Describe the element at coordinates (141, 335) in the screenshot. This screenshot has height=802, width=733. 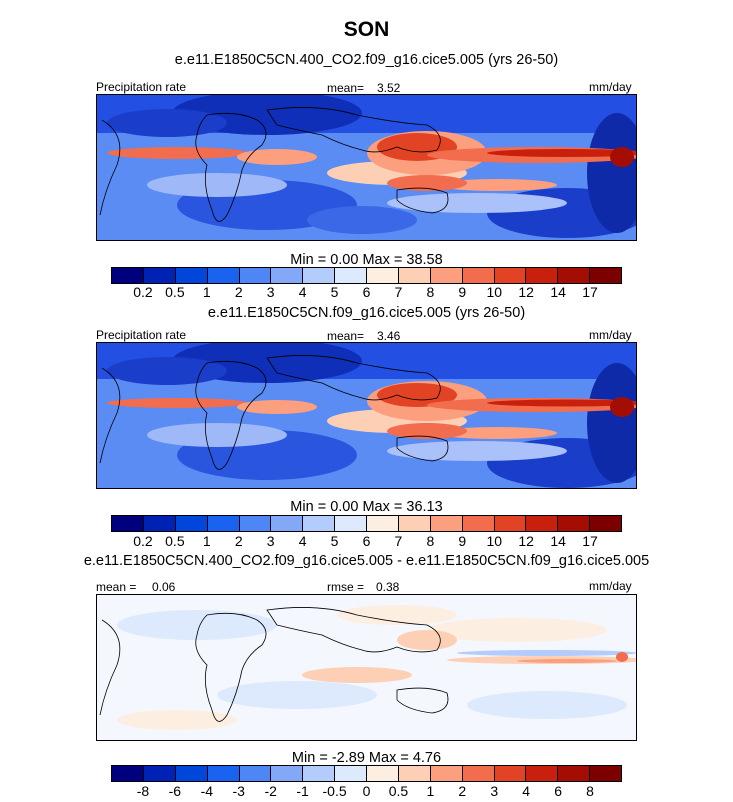
I see `panel-2-variable-label: Precipitation rate` at that location.